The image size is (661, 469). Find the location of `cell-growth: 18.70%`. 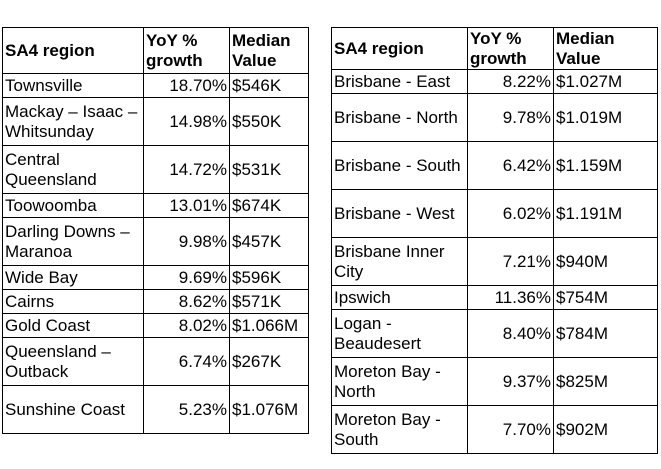

cell-growth: 18.70% is located at coordinates (186, 85).